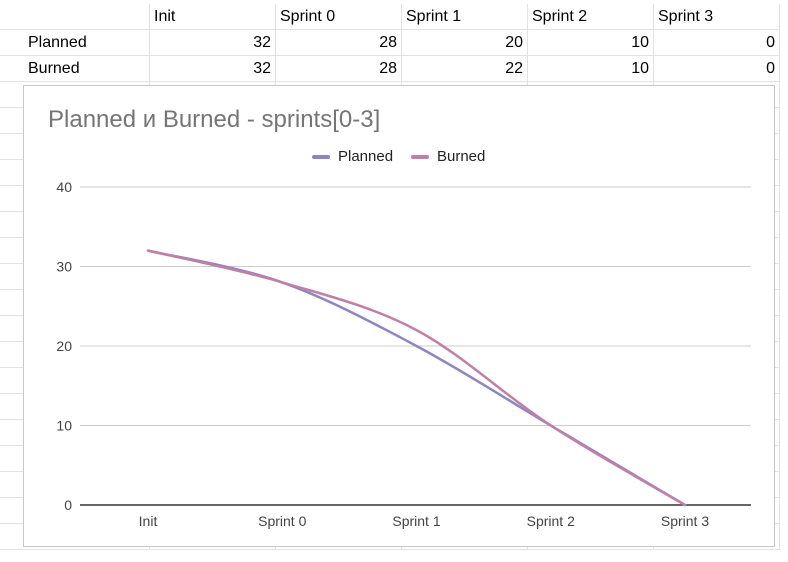  I want to click on empty-cell, so click(717, 537).